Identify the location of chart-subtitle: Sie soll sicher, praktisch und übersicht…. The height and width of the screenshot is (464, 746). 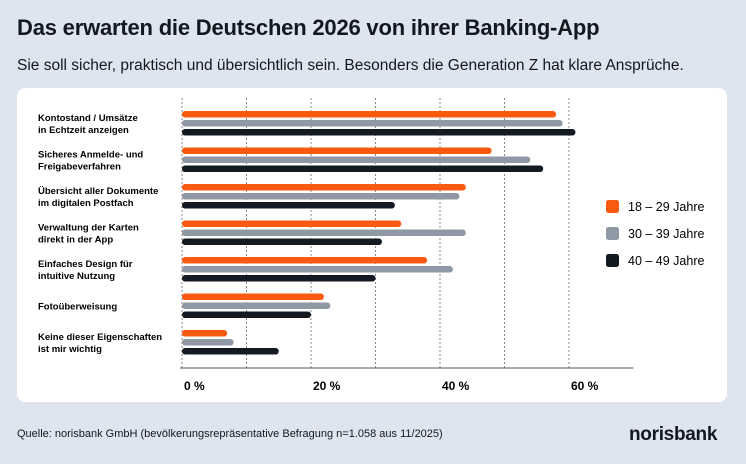
(350, 65).